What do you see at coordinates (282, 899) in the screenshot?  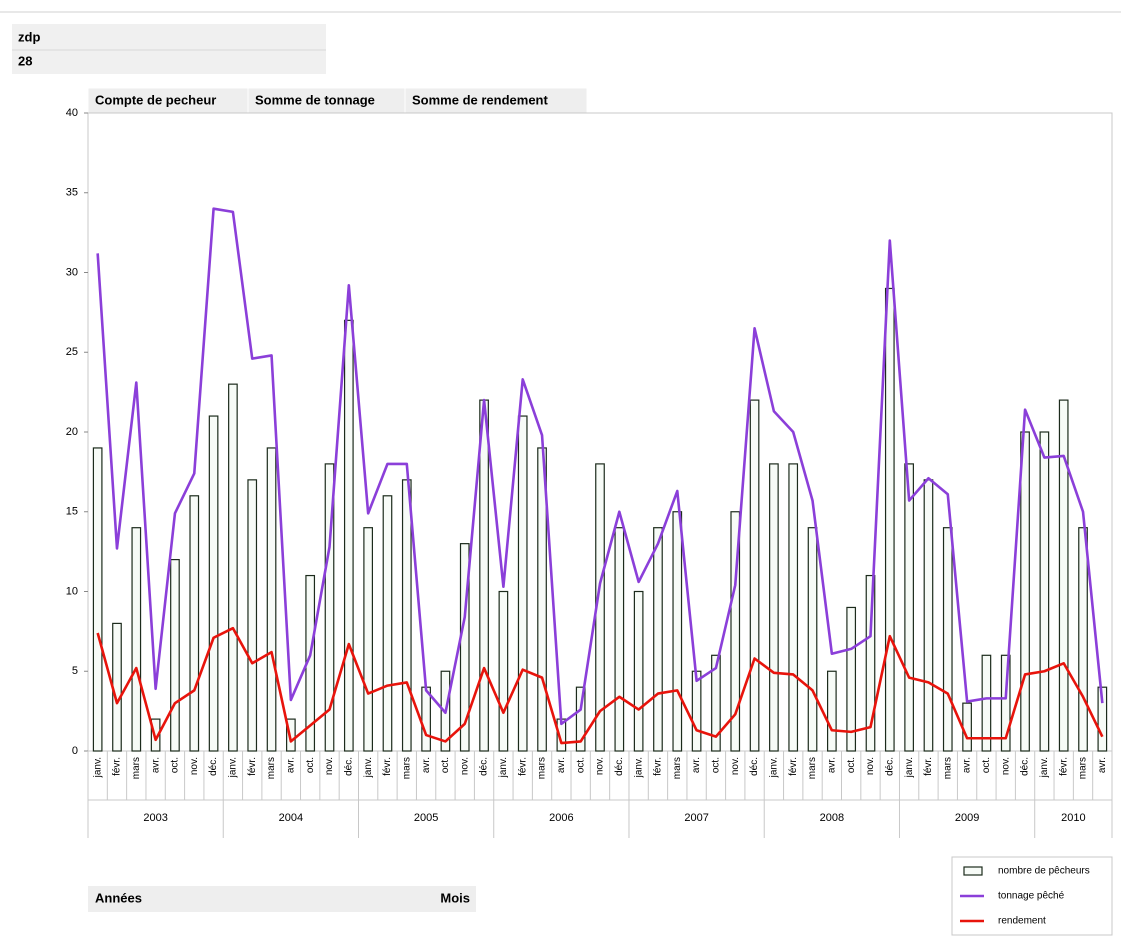 I see `row-field-bar` at bounding box center [282, 899].